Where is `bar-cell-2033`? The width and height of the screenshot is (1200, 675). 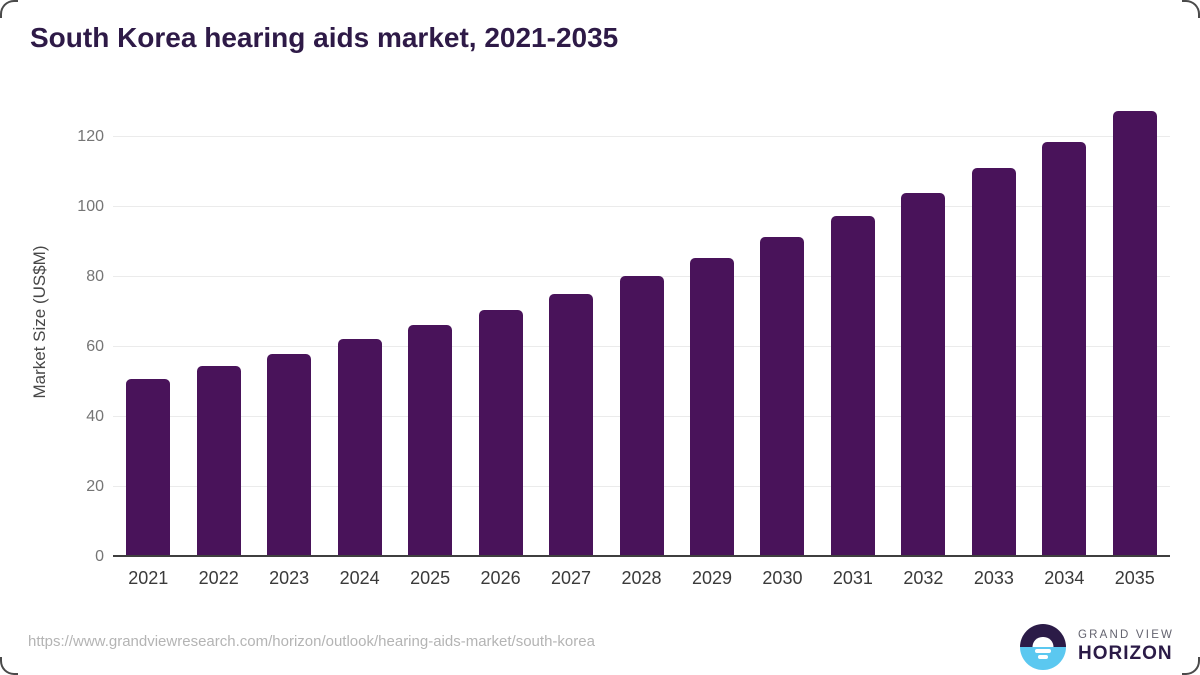
bar-cell-2033 is located at coordinates (994, 322).